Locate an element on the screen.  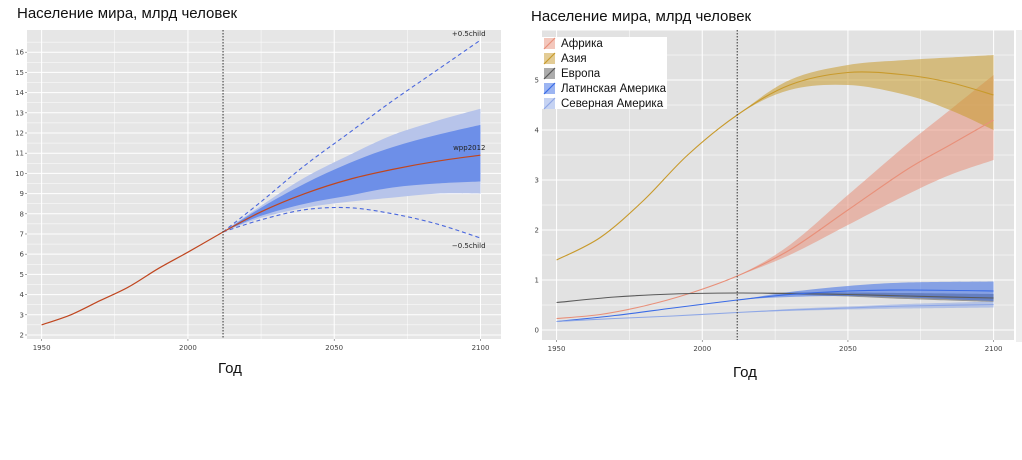
left-chart-title: Население мира, млрд человек is located at coordinates (127, 13).